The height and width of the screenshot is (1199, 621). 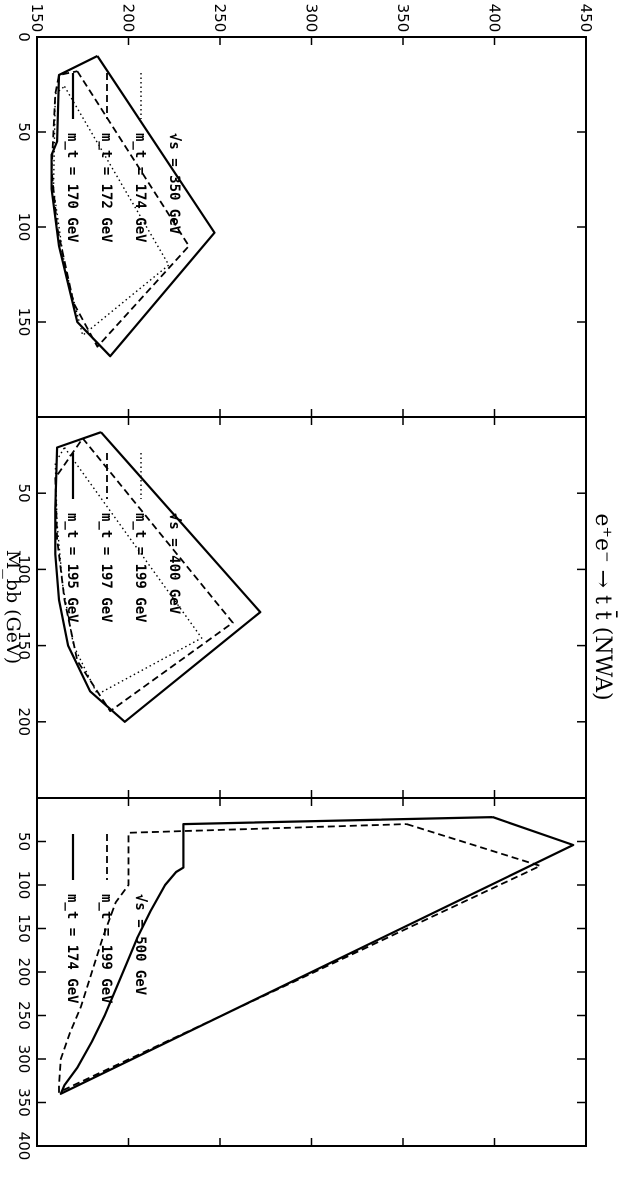 I want to click on x-tick-label-500-100: 100, so click(x=24, y=885).